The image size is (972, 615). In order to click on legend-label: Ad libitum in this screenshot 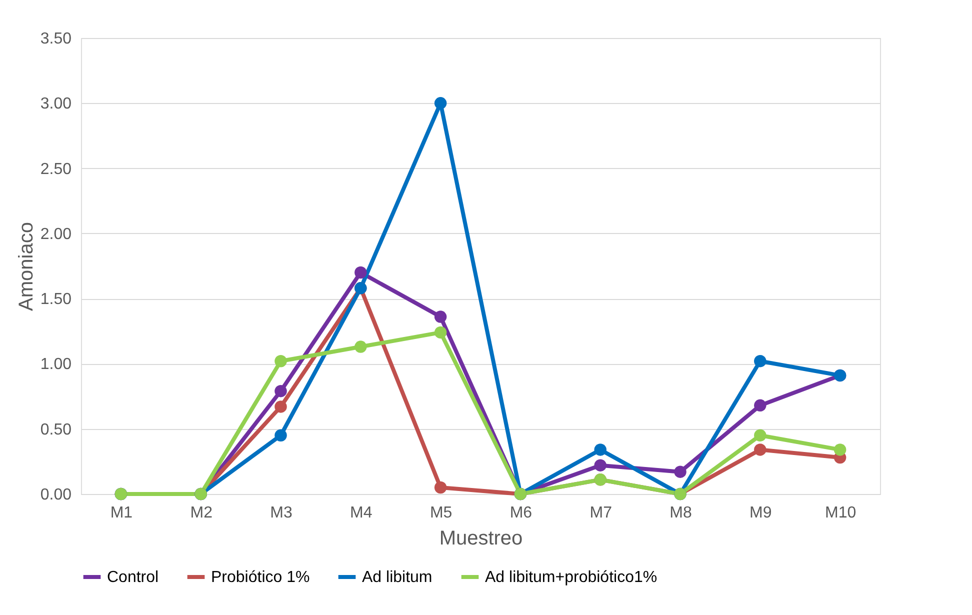, I will do `click(397, 577)`.